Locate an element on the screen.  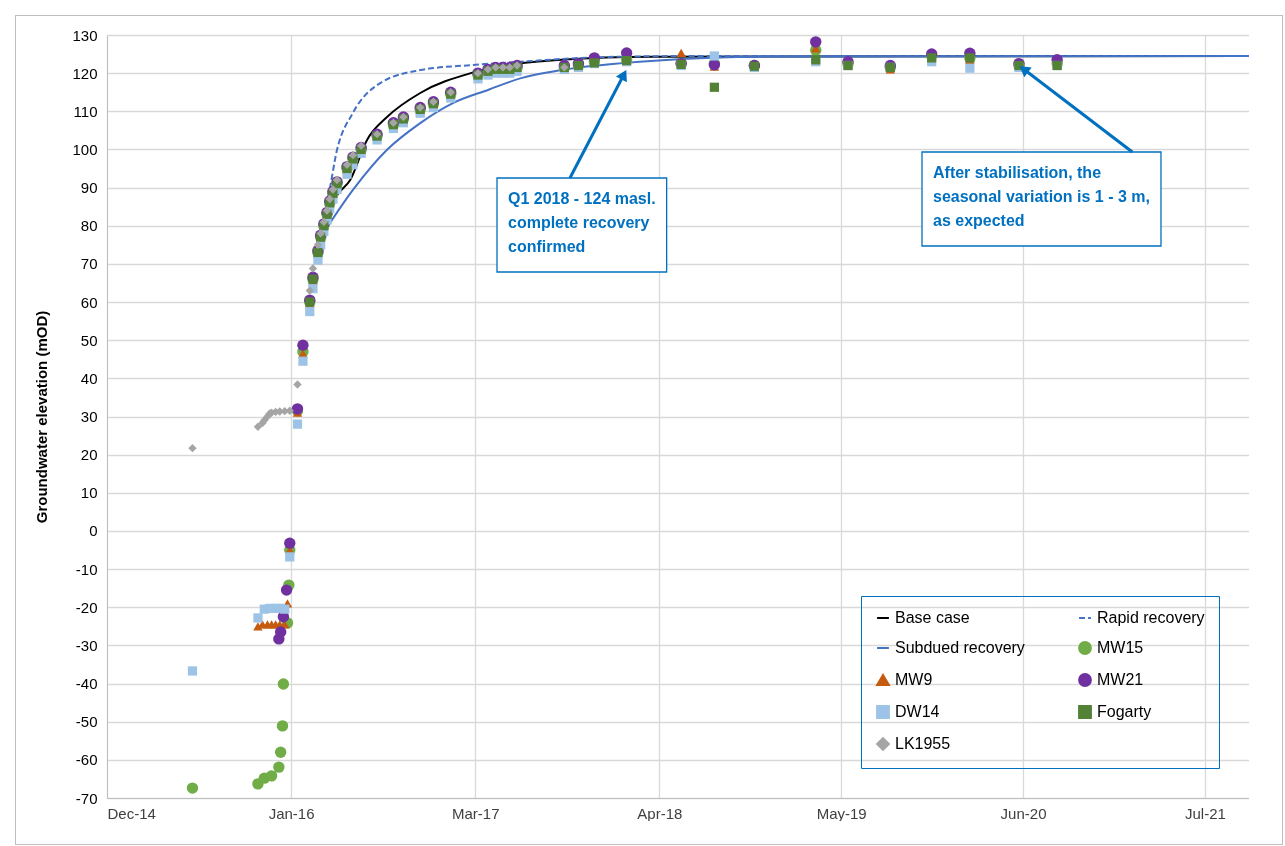
y-tick-label: 90 is located at coordinates (89, 188).